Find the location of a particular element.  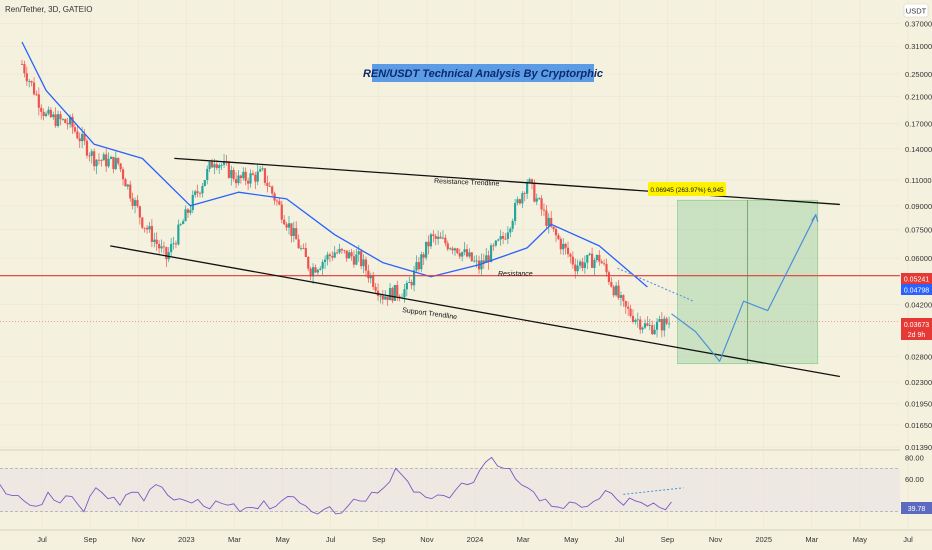

time-tick-label: Sep is located at coordinates (378, 539).